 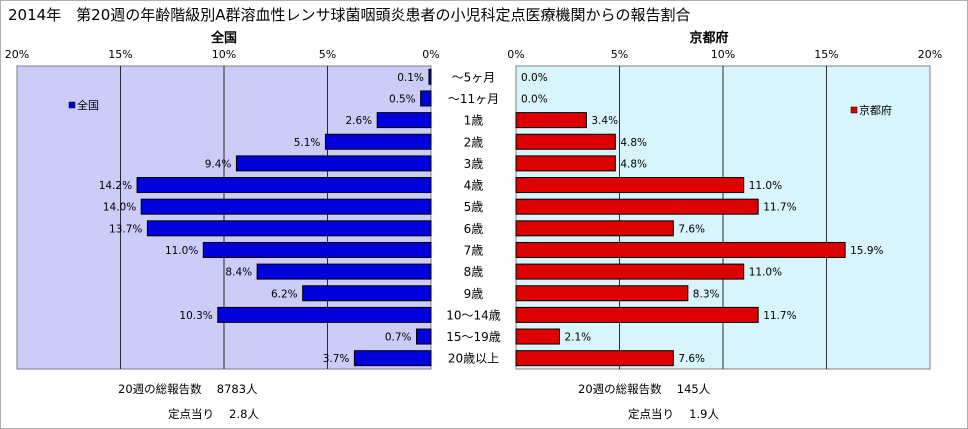 What do you see at coordinates (88, 105) in the screenshot?
I see `national-legend-label: 全国` at bounding box center [88, 105].